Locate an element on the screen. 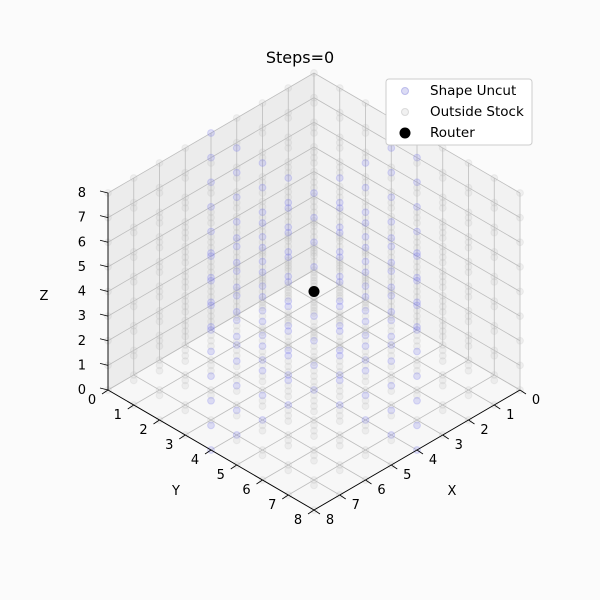 This screenshot has height=600, width=600. legend-label-shape-uncut: Shape Uncut is located at coordinates (473, 91).